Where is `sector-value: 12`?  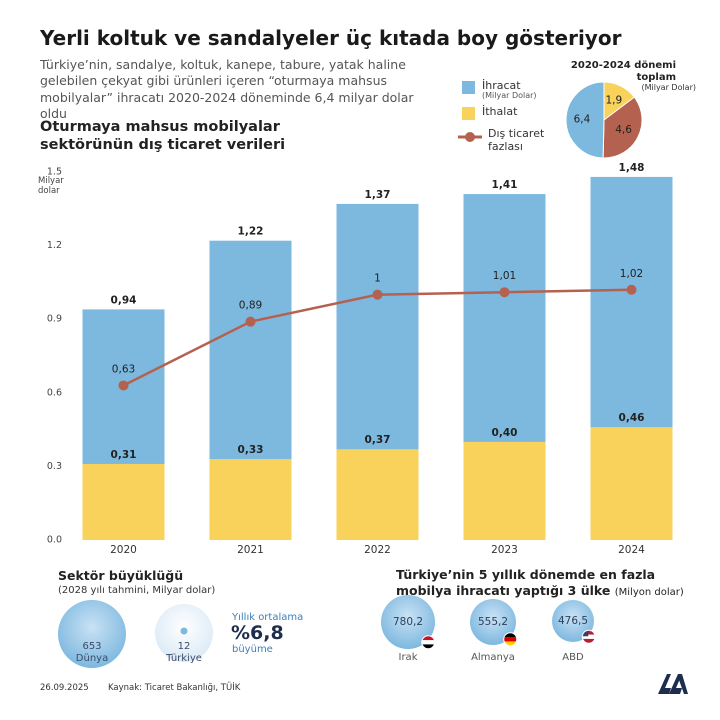
sector-value: 12 is located at coordinates (184, 646).